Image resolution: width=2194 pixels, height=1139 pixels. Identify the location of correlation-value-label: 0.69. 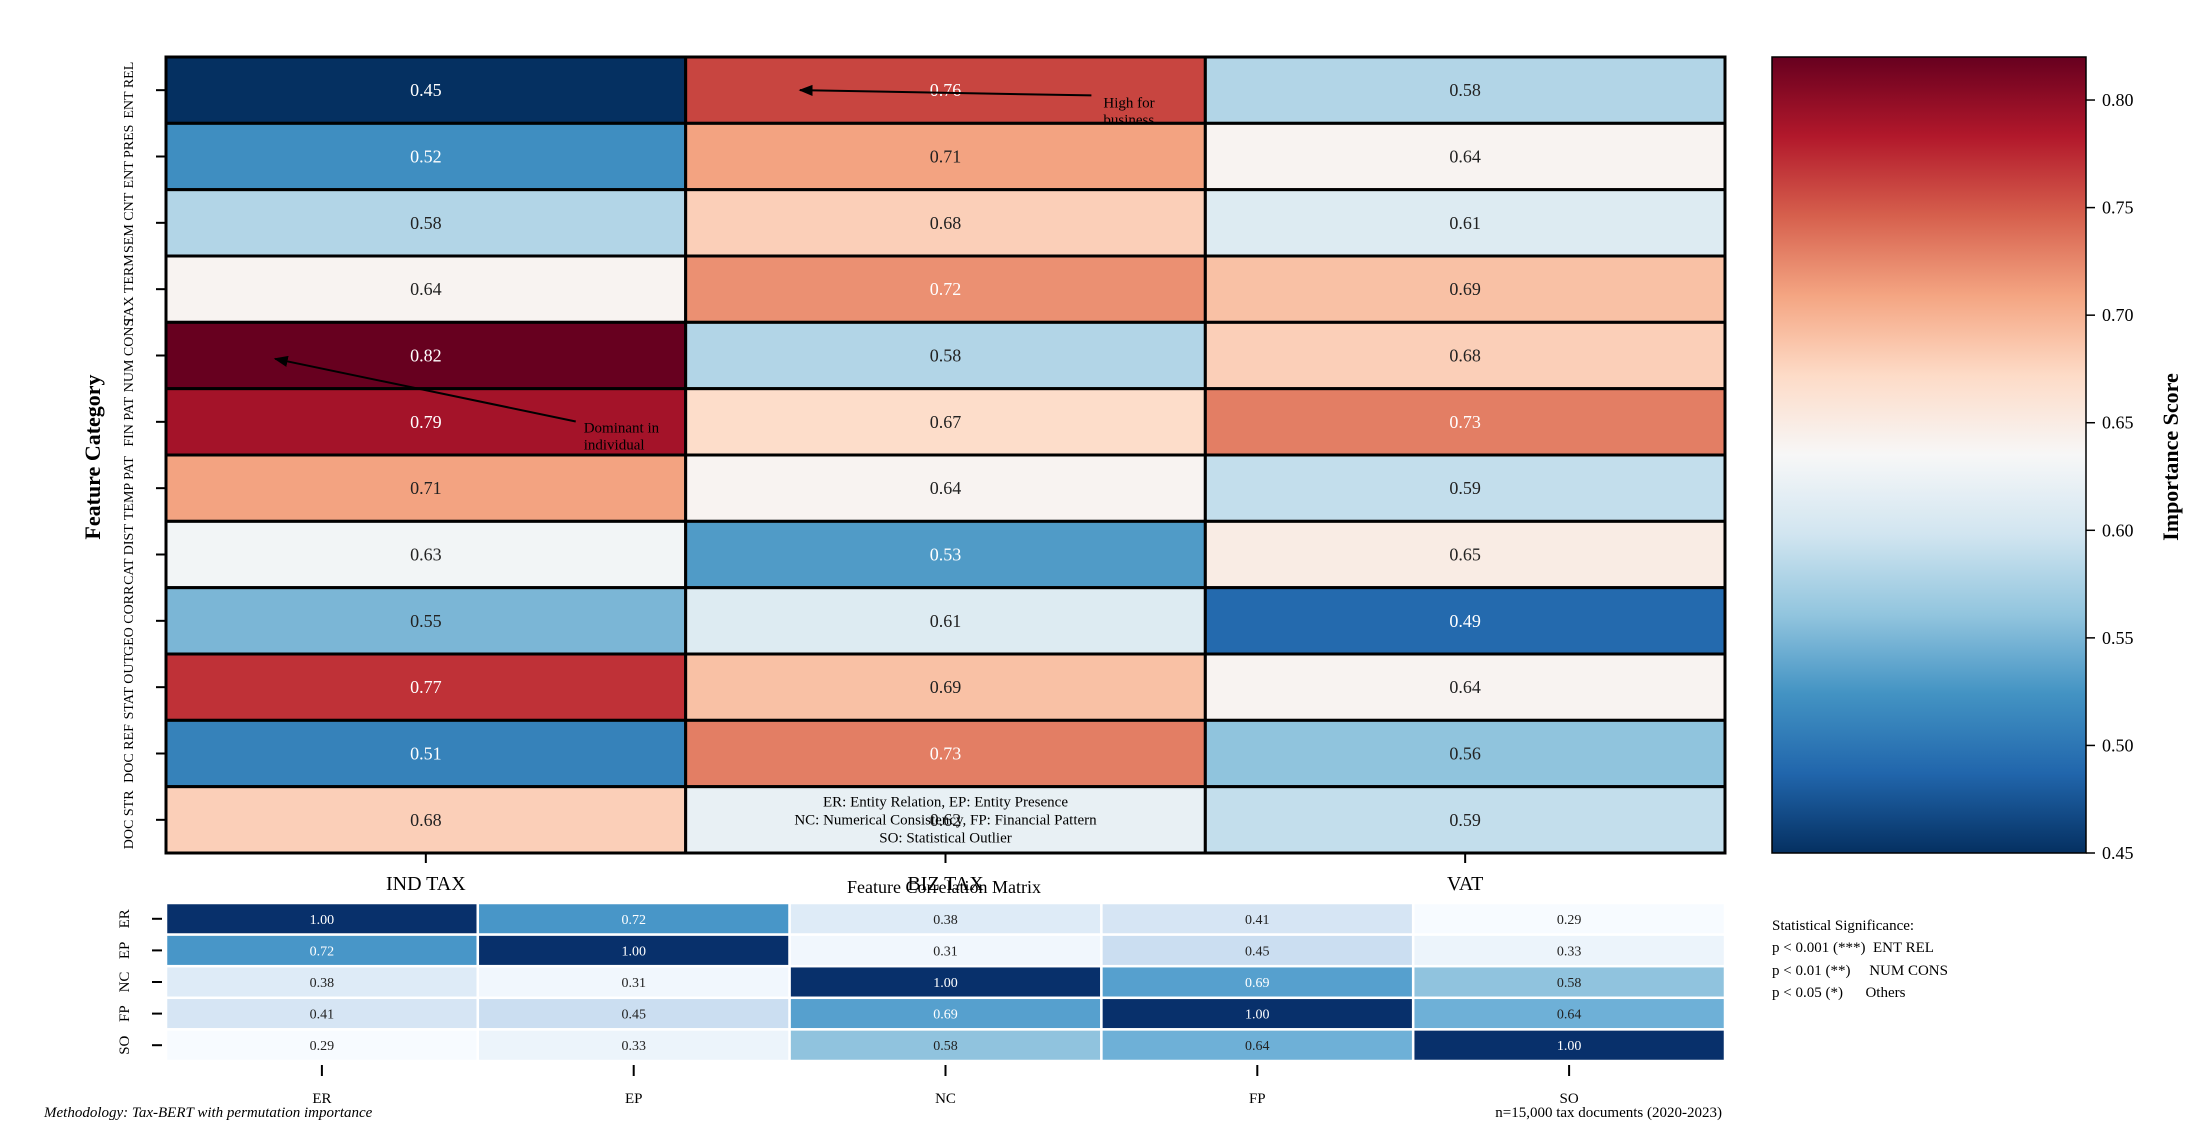
(945, 1015).